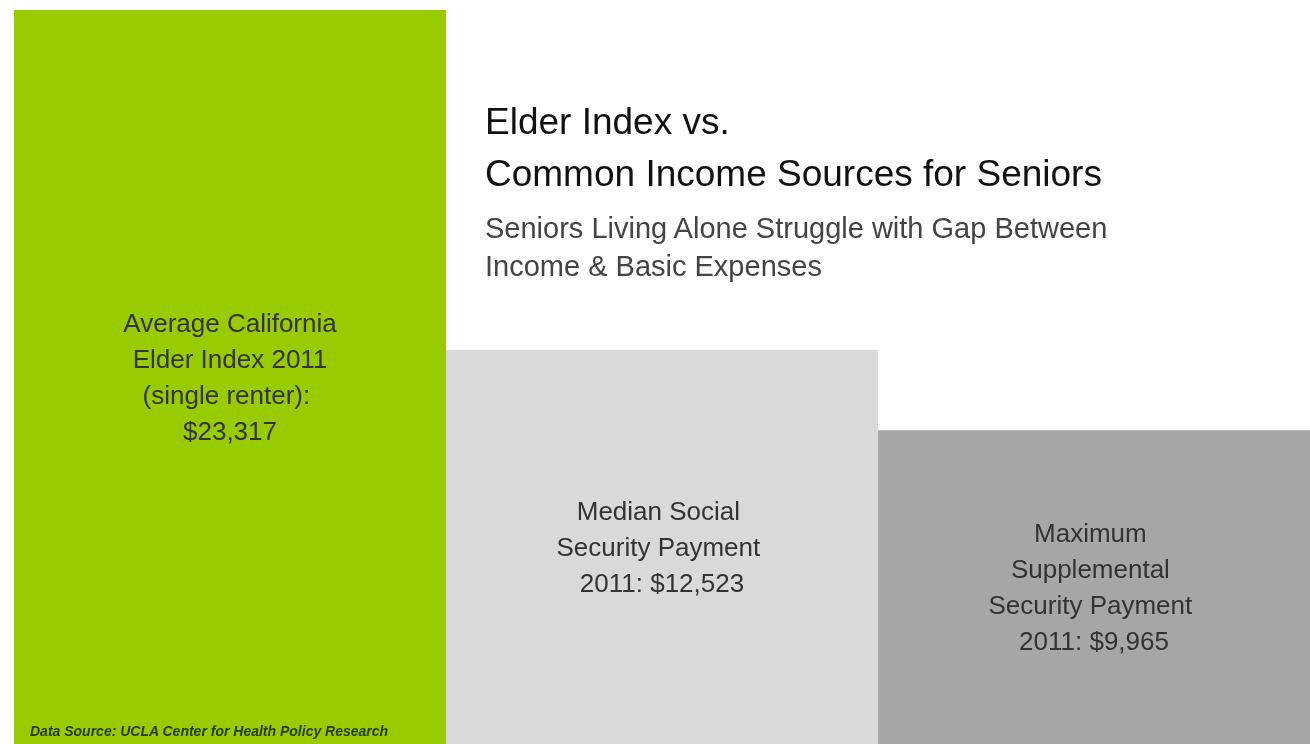 This screenshot has height=744, width=1310. Describe the element at coordinates (796, 247) in the screenshot. I see `text: Seniors Living Alone Struggle with Gap Between Income & Basic Expenses` at that location.